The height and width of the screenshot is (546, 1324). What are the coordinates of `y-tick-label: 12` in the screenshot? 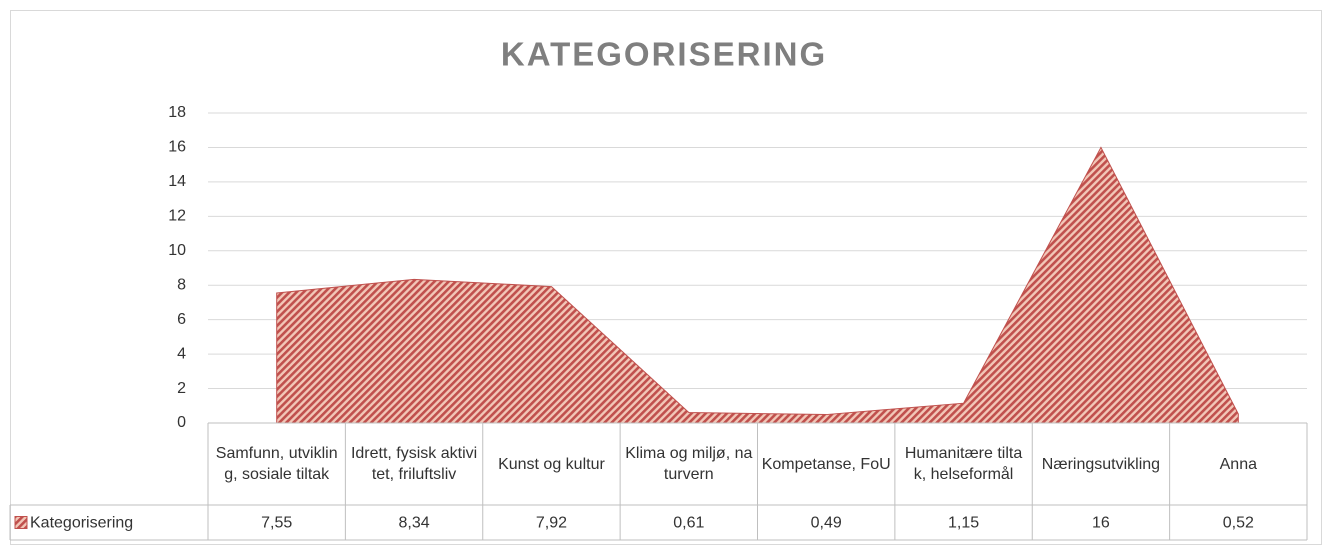 It's located at (177, 216).